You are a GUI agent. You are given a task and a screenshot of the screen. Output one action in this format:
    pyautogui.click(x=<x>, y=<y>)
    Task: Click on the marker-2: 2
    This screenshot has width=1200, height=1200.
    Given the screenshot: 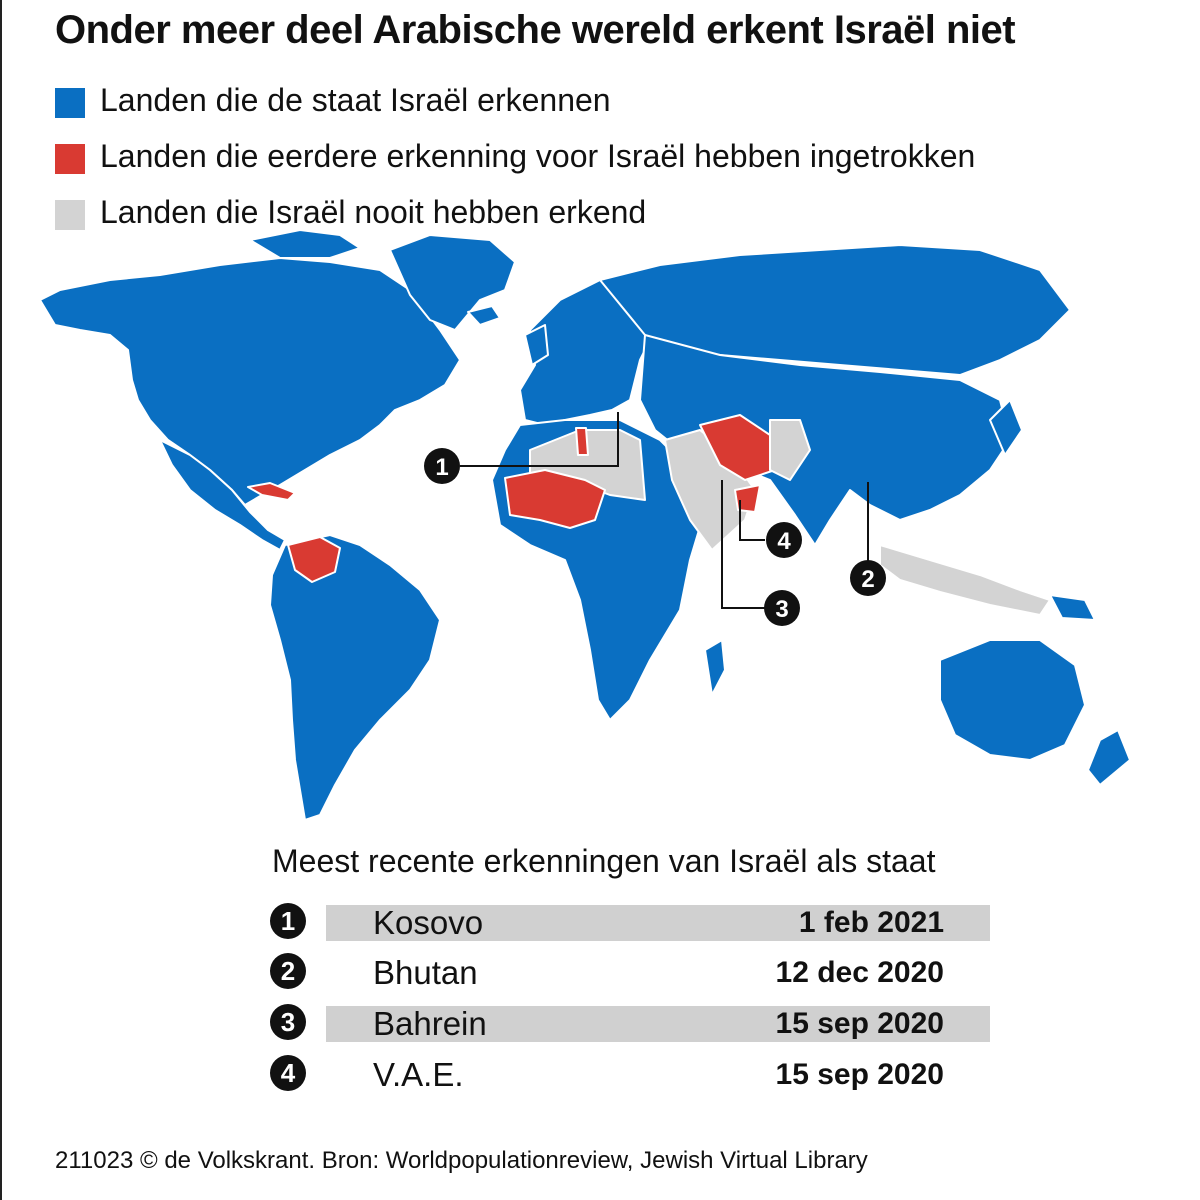 What is the action you would take?
    pyautogui.click(x=868, y=578)
    